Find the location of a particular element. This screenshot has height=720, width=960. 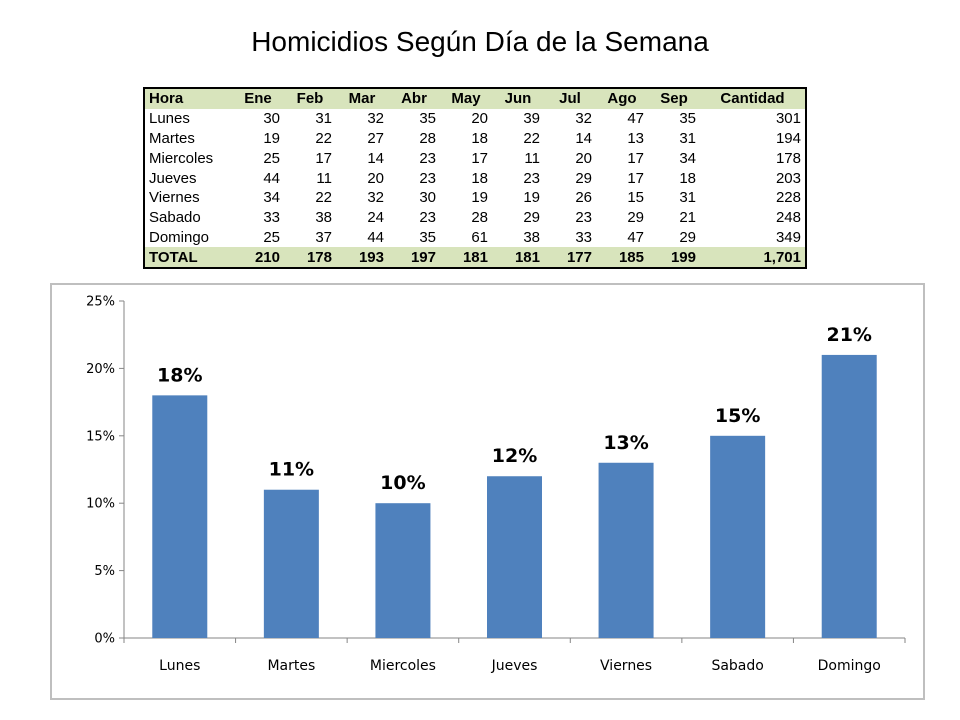

y-tick-label: 5% is located at coordinates (104, 571).